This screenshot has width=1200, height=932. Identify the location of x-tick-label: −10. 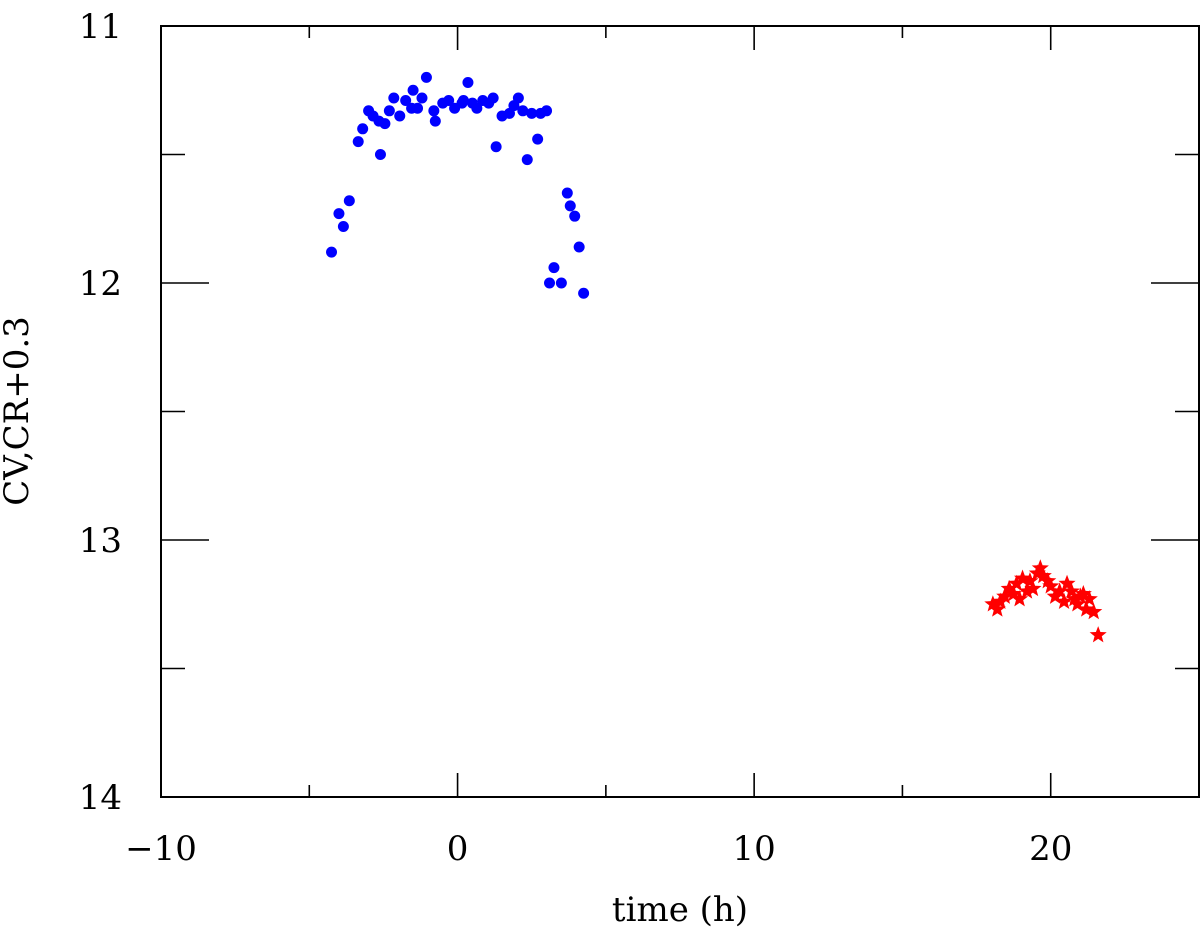
(161, 849).